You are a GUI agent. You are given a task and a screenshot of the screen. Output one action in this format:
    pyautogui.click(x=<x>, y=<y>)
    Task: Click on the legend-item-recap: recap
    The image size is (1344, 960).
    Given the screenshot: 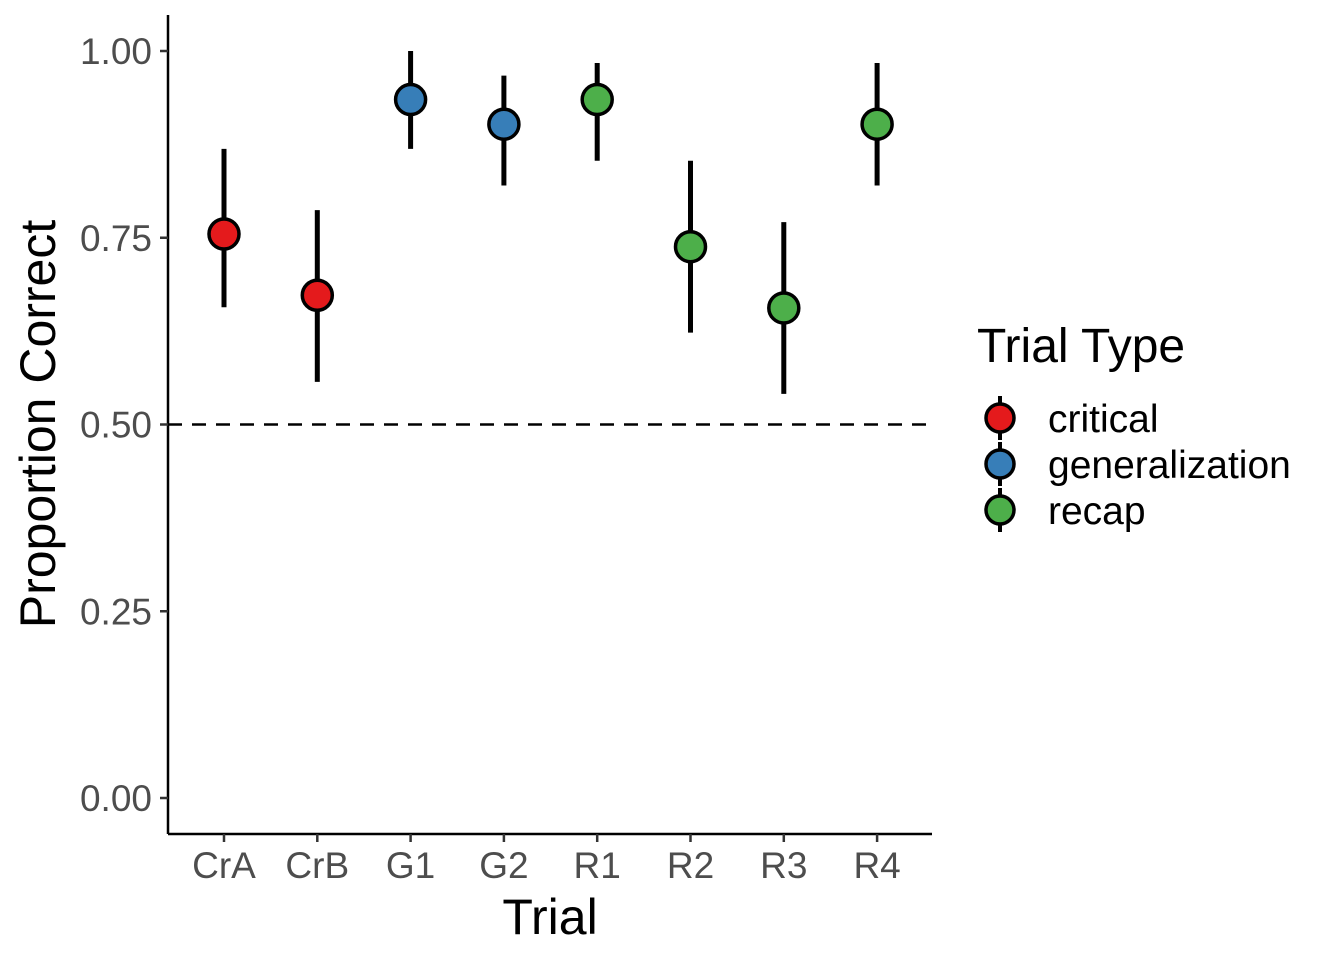 What is the action you would take?
    pyautogui.click(x=1065, y=510)
    